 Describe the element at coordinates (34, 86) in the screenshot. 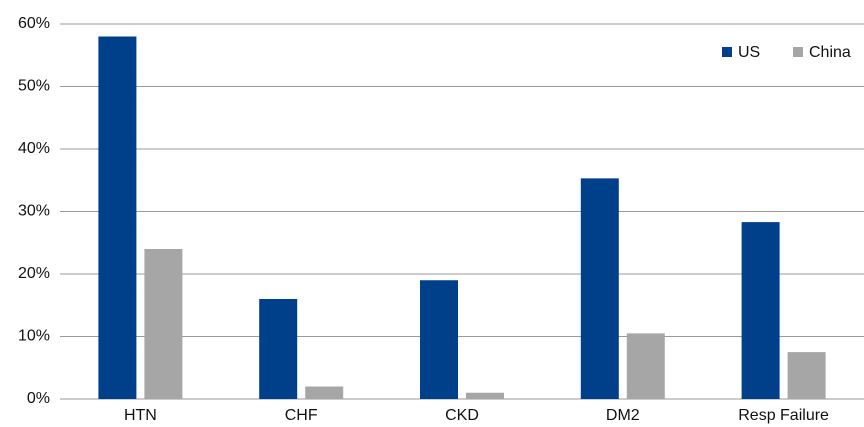

I see `y-tick-label: 50%` at that location.